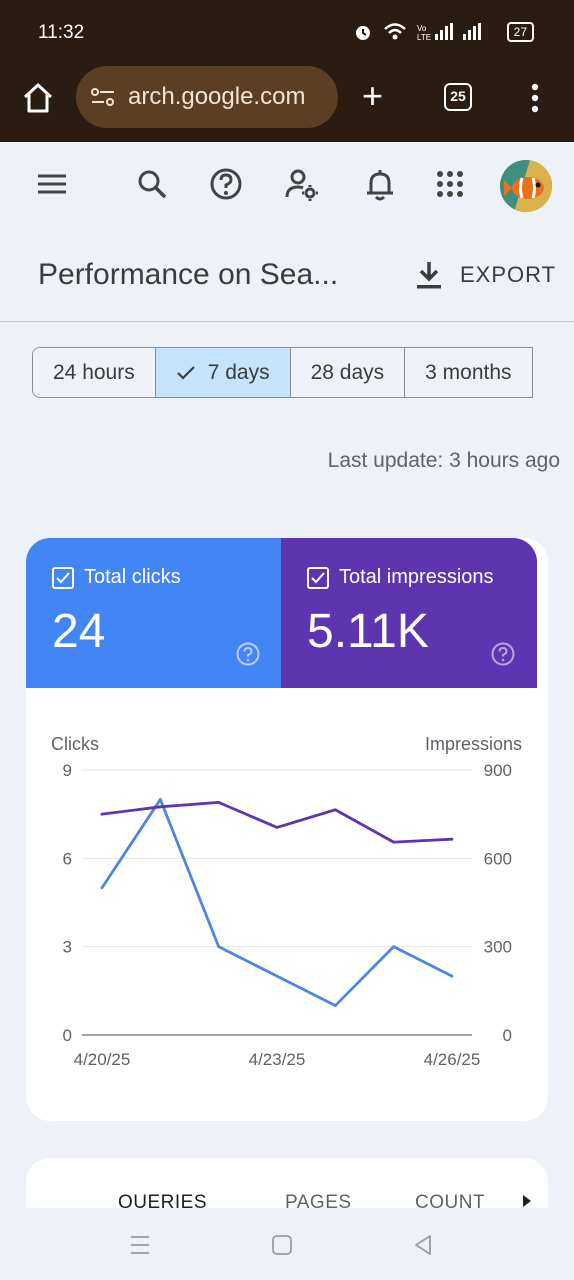 The width and height of the screenshot is (574, 1280). What do you see at coordinates (429, 275) in the screenshot?
I see `download-icon` at bounding box center [429, 275].